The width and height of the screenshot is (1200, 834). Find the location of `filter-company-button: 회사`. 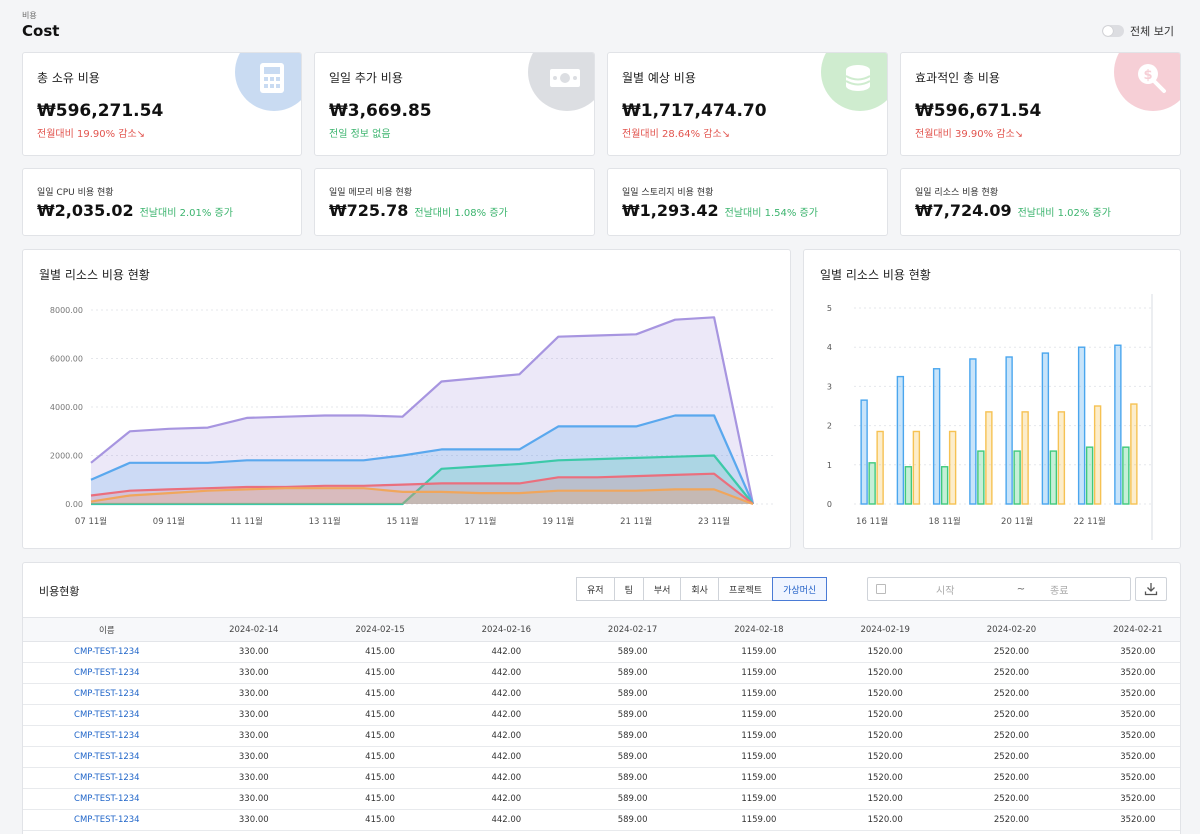

filter-company-button: 회사 is located at coordinates (699, 589).